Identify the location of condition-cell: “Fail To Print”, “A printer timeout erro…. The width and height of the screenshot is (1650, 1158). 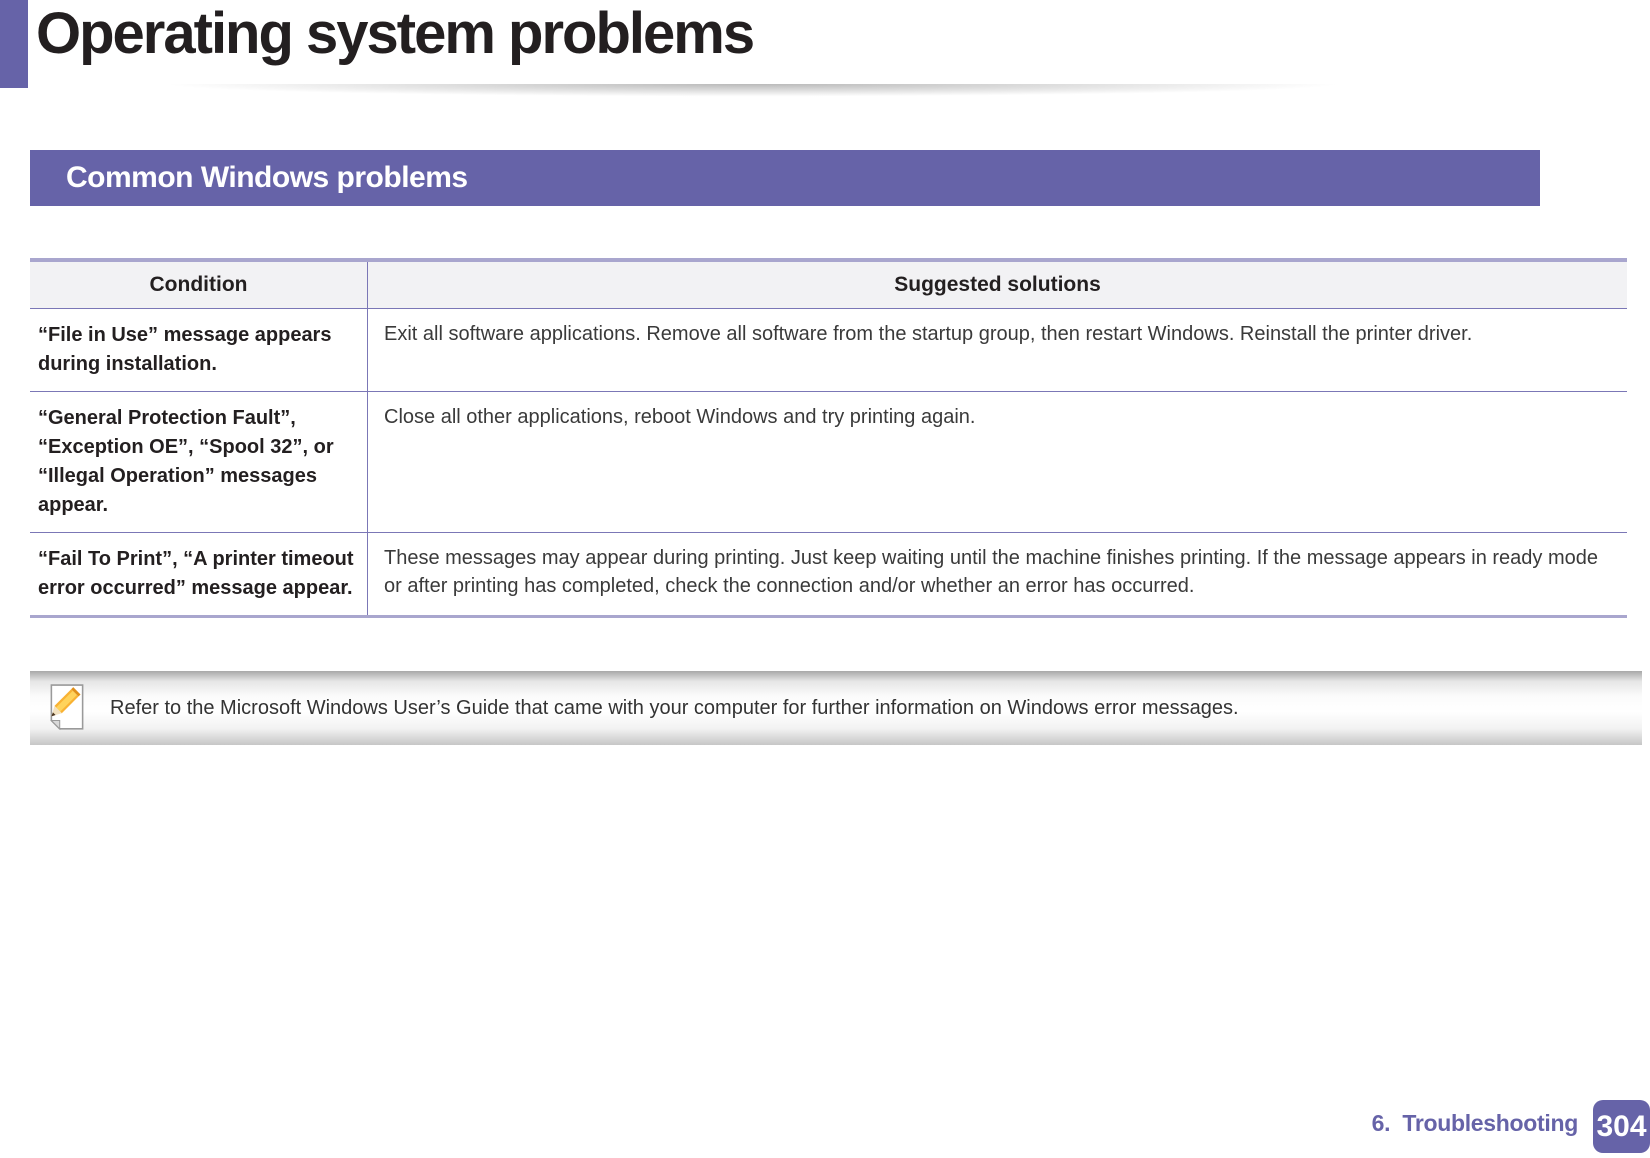
(196, 573).